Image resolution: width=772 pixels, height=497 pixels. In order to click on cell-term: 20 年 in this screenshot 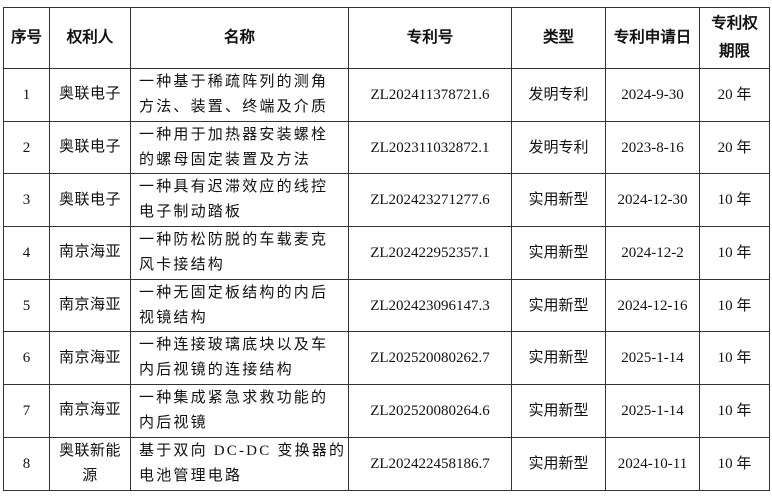, I will do `click(734, 147)`.